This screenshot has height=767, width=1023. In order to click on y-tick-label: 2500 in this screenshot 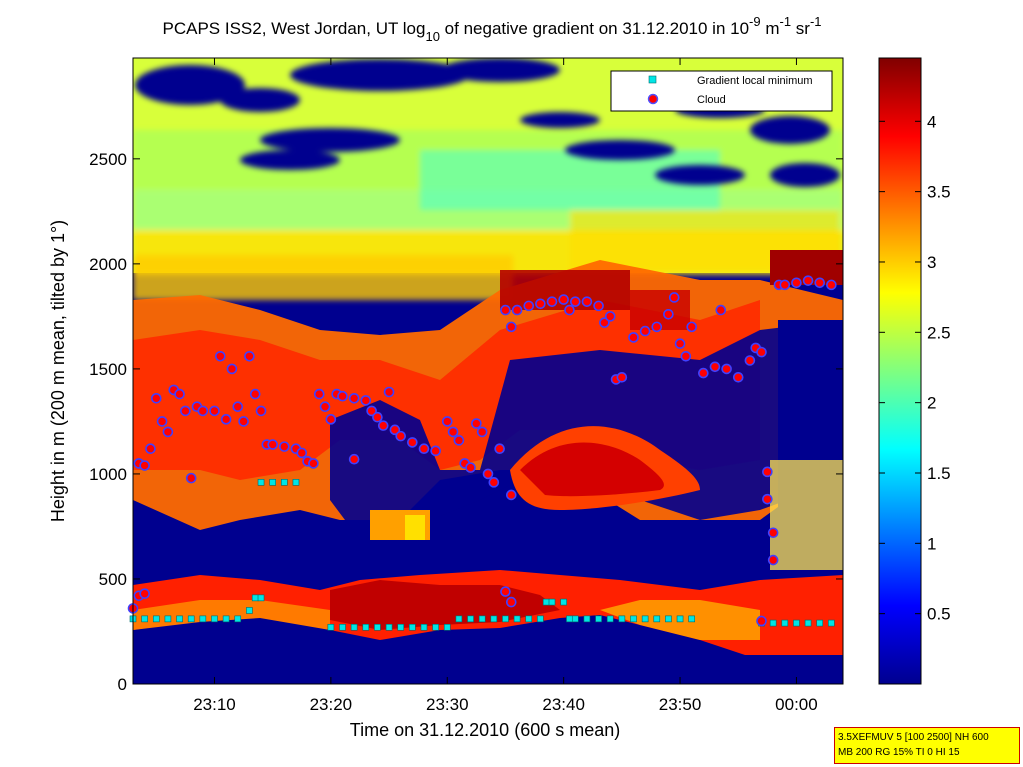, I will do `click(108, 159)`.